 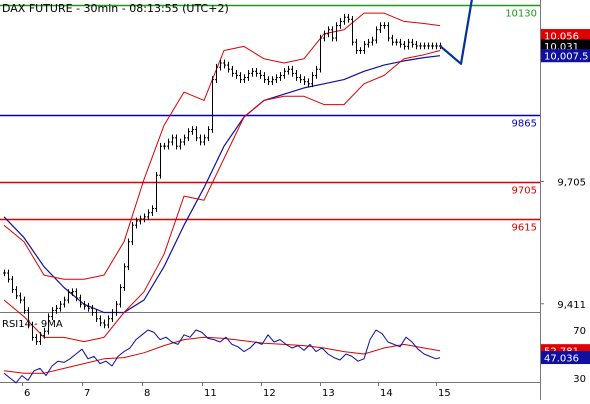 I want to click on y-tick-label-9,705: 9,705, so click(x=571, y=183).